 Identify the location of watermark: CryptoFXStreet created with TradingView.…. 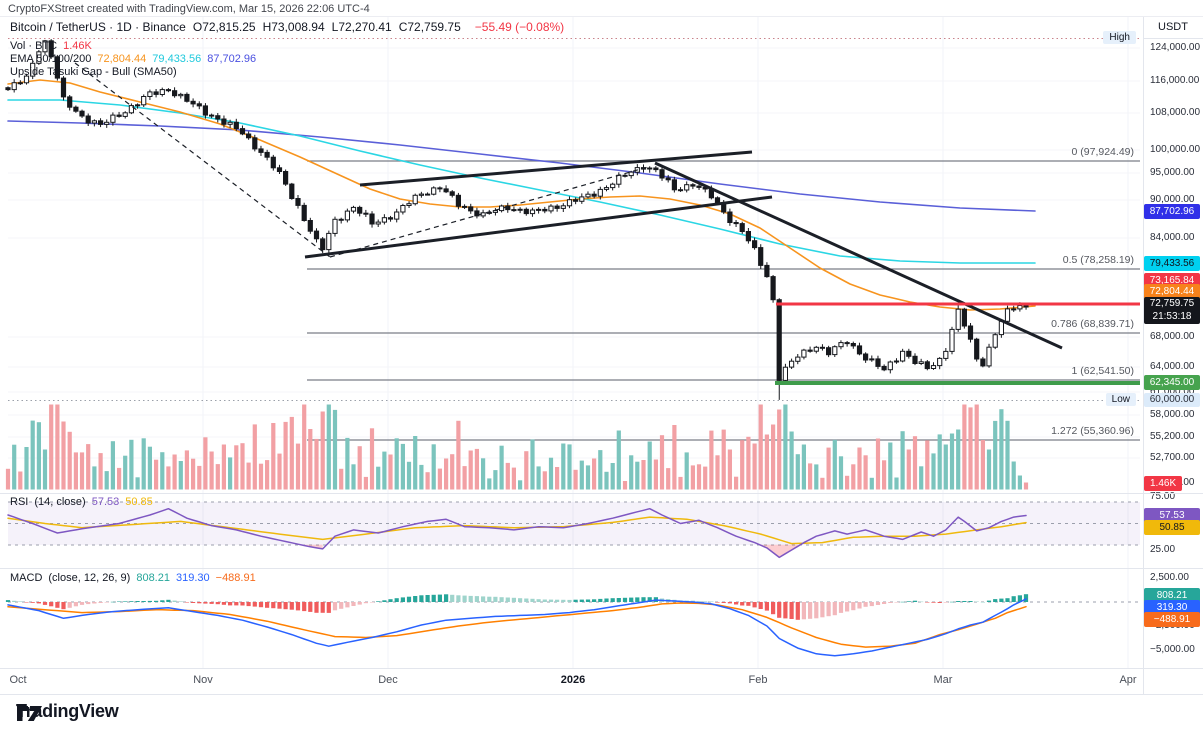
(189, 9).